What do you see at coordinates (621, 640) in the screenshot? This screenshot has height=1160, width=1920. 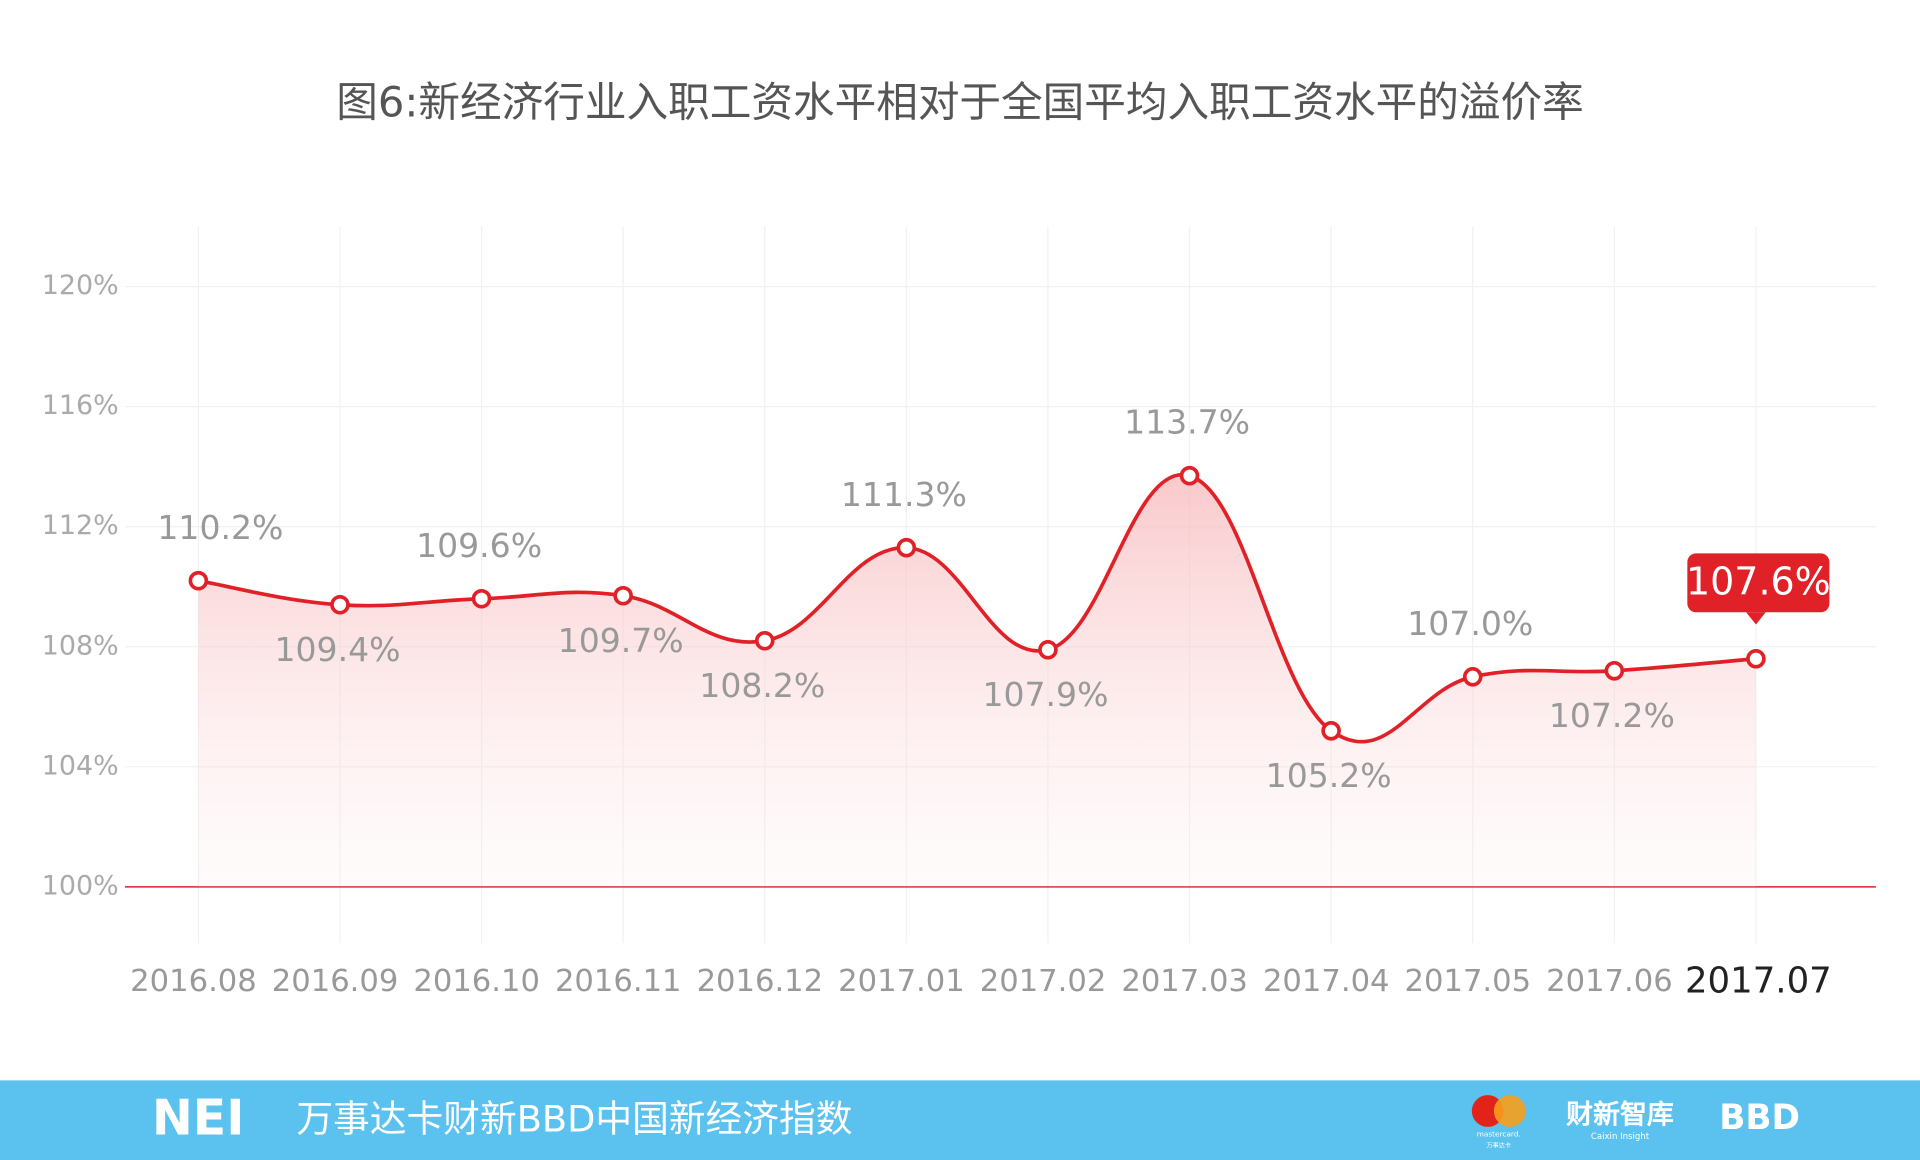 I see `data-label: 109.7%` at bounding box center [621, 640].